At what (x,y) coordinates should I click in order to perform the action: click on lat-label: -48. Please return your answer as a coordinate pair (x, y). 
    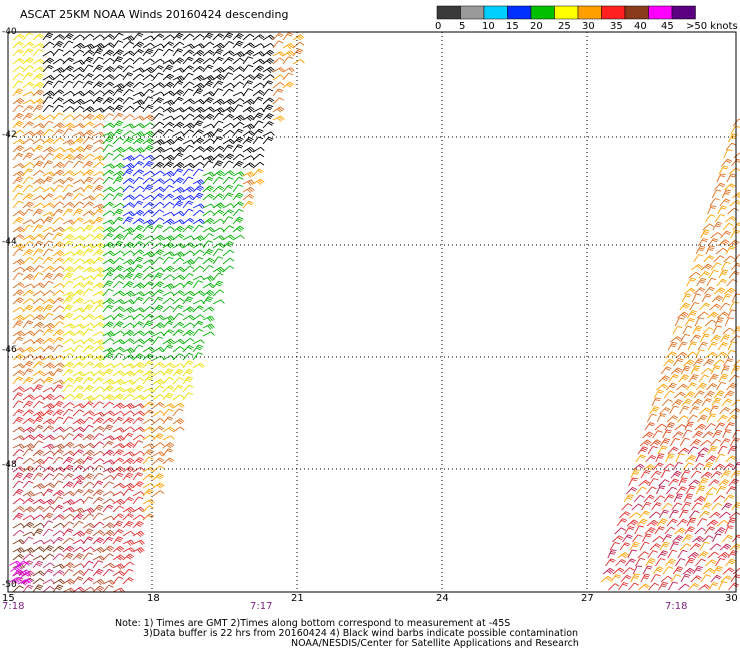
    Looking at the image, I should click on (9, 465).